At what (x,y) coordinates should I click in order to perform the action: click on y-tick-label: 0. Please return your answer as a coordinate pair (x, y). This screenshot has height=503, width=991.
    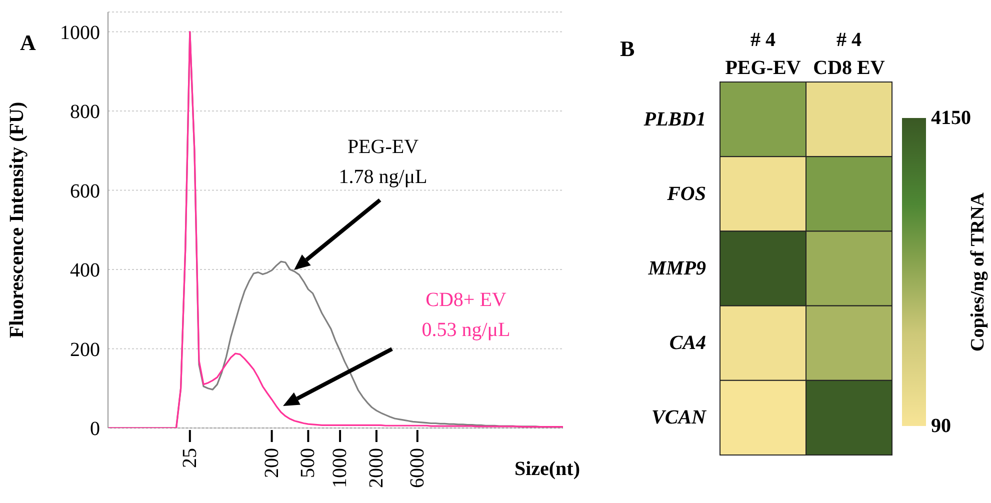
    Looking at the image, I should click on (95, 429).